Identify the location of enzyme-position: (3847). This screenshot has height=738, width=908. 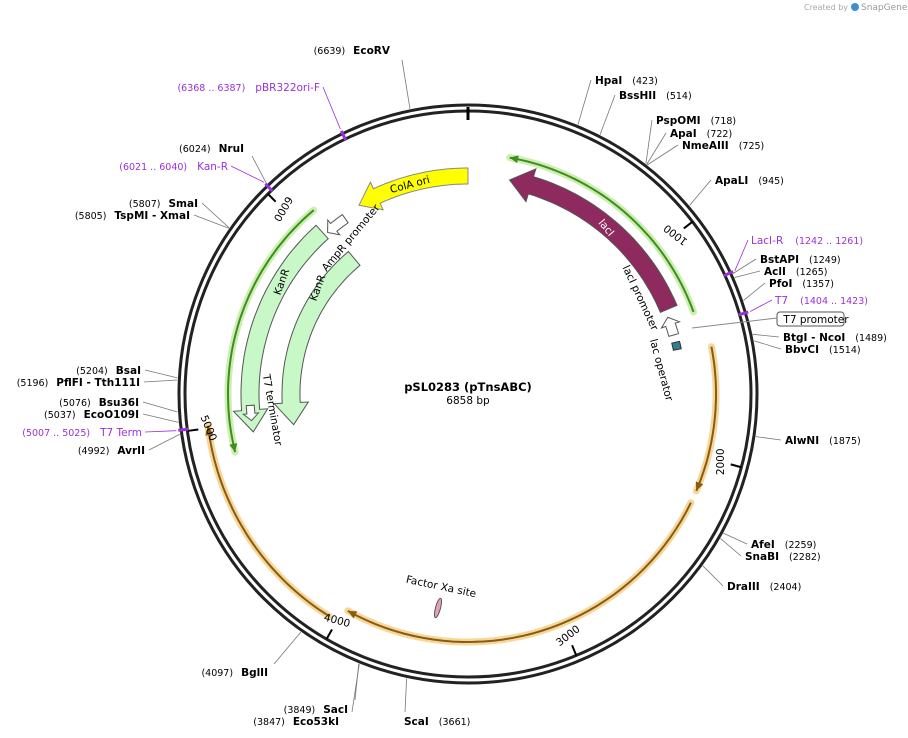
(269, 722).